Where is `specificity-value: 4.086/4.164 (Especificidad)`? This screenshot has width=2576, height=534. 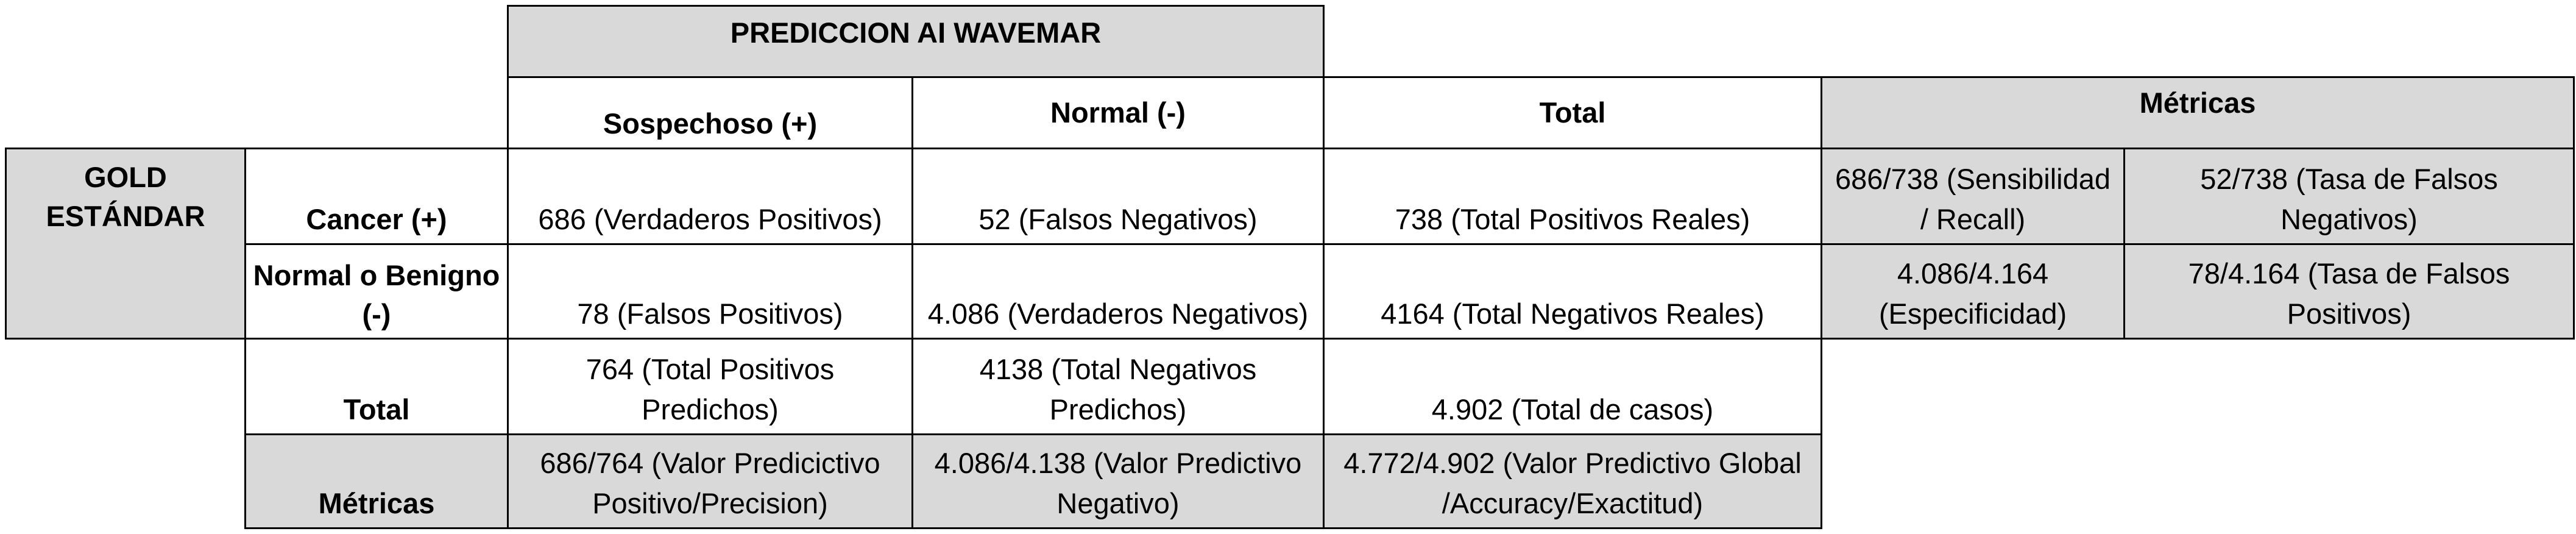
specificity-value: 4.086/4.164 (Especificidad) is located at coordinates (1972, 293).